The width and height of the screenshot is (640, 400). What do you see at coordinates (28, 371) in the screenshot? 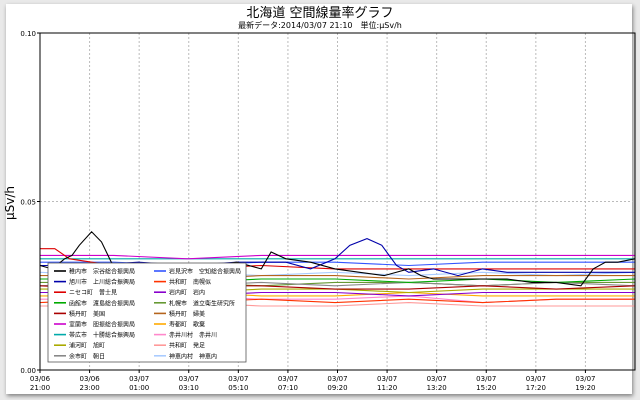
I see `y-tick-label: 0.00` at bounding box center [28, 371].